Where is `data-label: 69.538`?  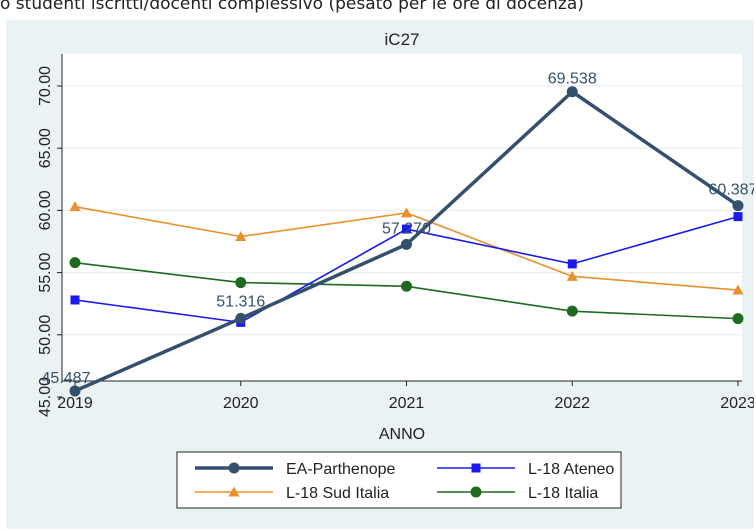
data-label: 69.538 is located at coordinates (572, 79).